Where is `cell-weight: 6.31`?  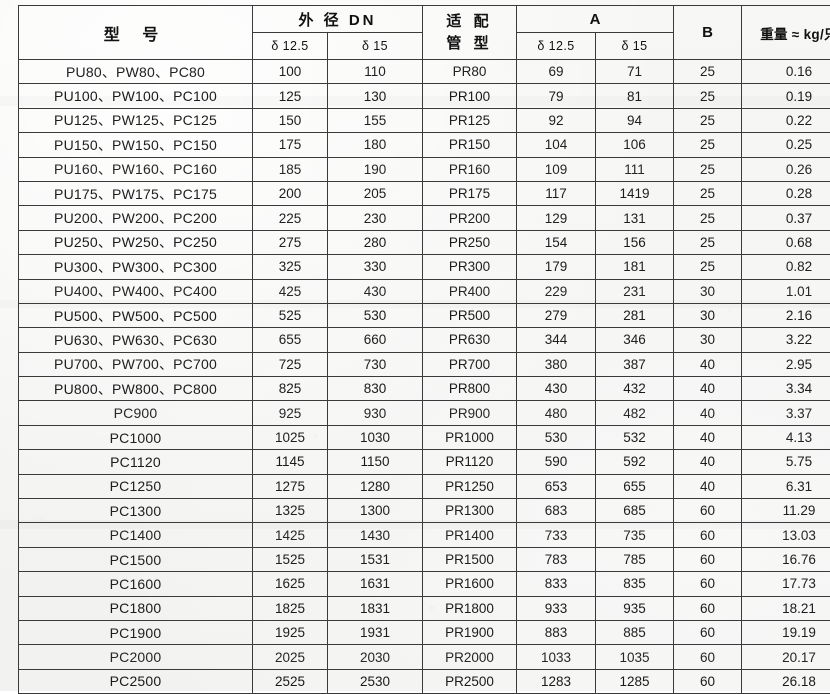
cell-weight: 6.31 is located at coordinates (786, 486).